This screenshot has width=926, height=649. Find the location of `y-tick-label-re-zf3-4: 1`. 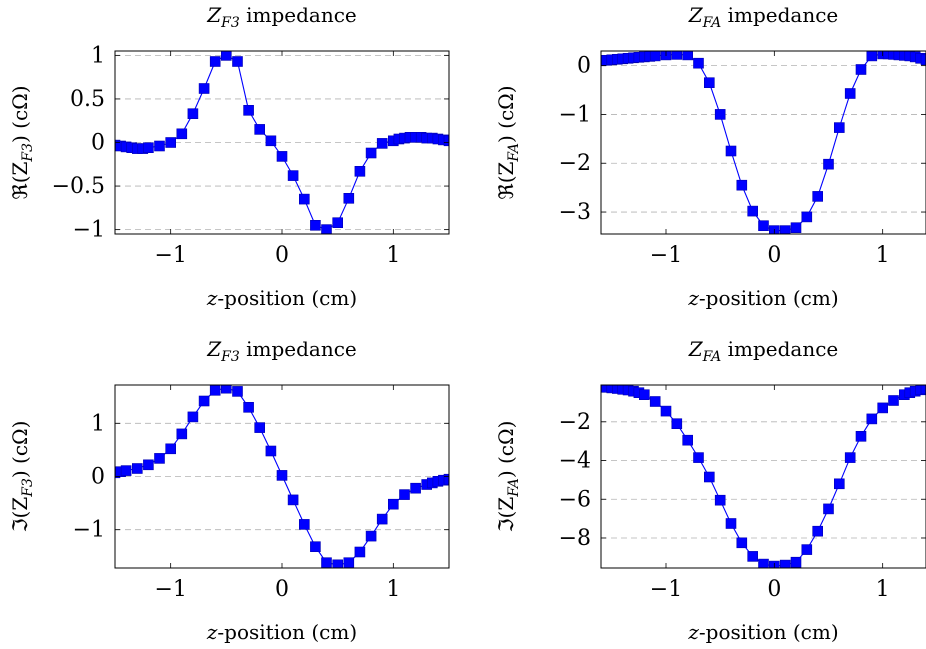

y-tick-label-re-zf3-4: 1 is located at coordinates (98, 55).